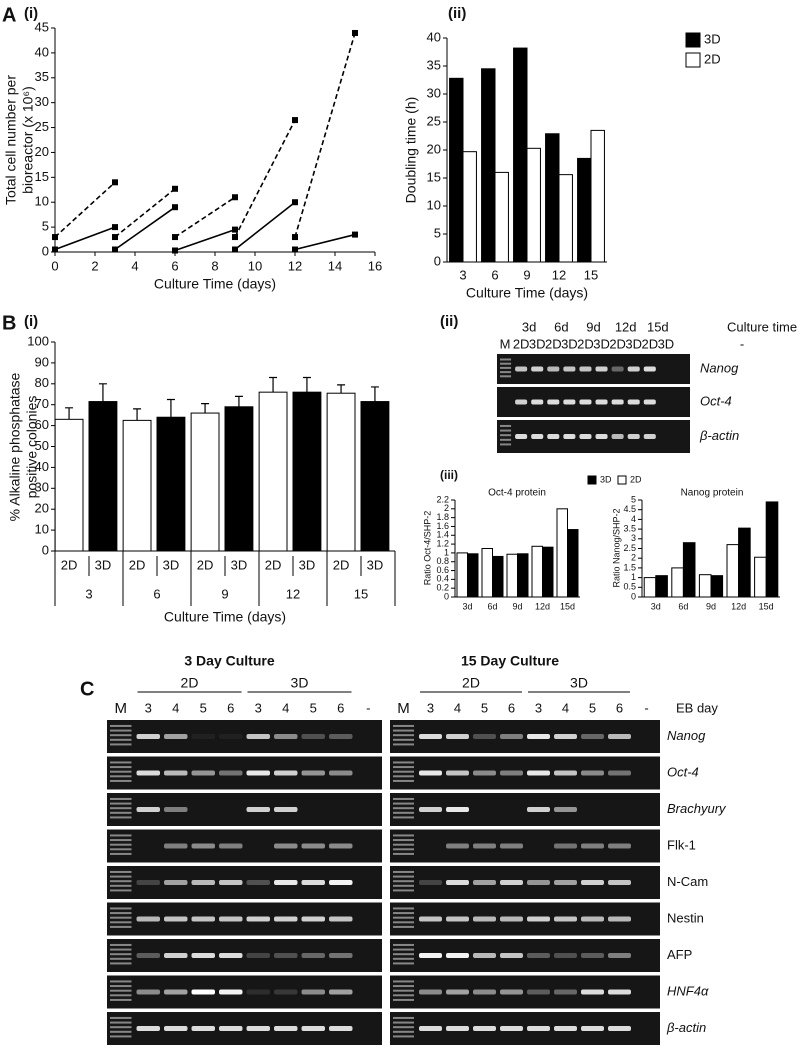 This screenshot has height=1061, width=800. Describe the element at coordinates (766, 606) in the screenshot. I see `x-tick-label: 15d` at that location.